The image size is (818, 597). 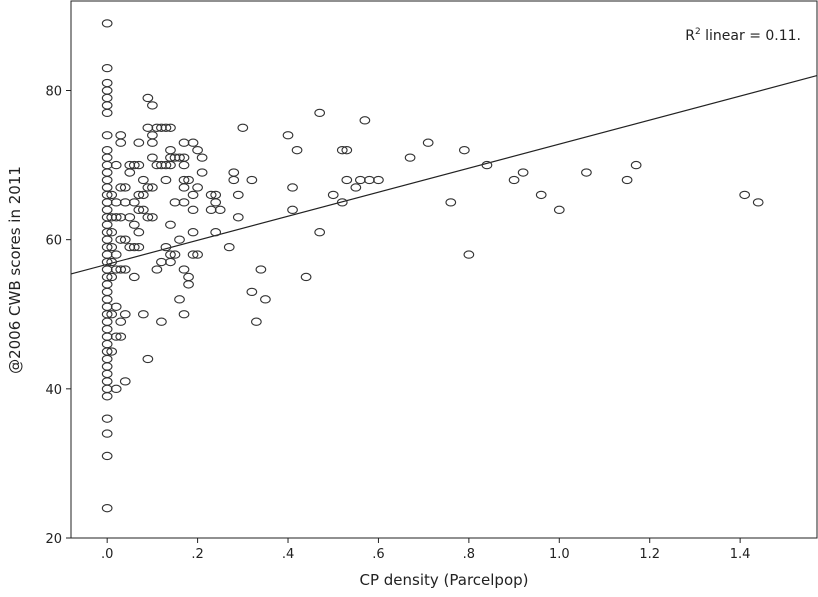 I want to click on y-axis-title: @2006 CWB scores in 2011, so click(x=15, y=270).